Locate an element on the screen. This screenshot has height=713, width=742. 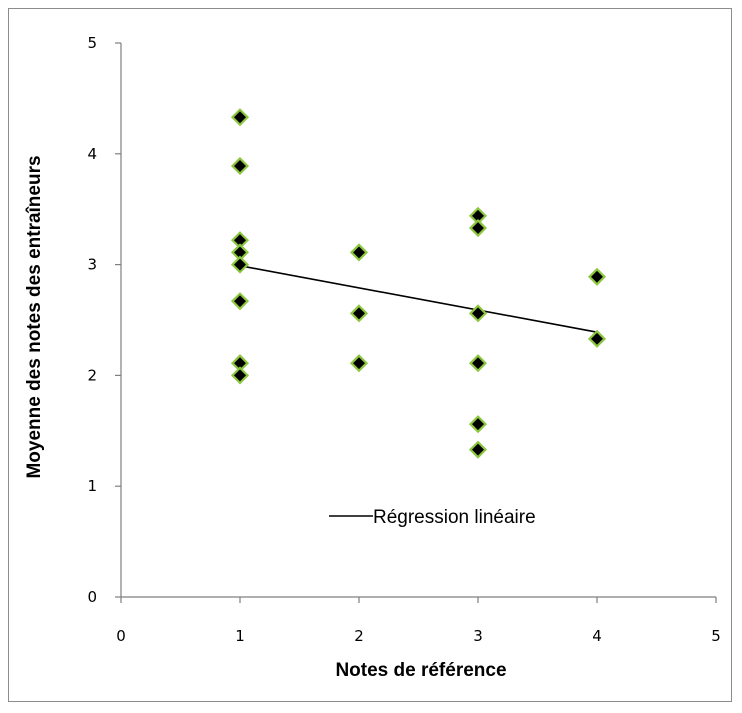
x-tick-label: 5 is located at coordinates (716, 636).